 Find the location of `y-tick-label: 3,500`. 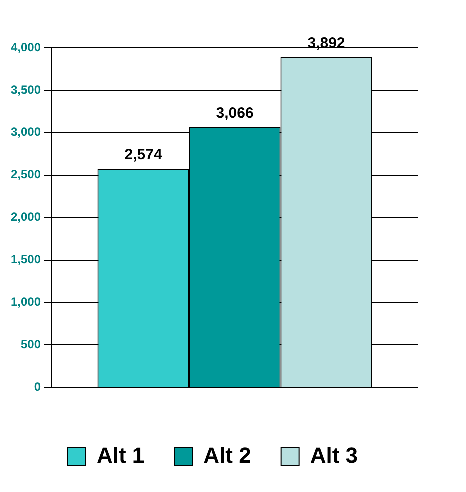

y-tick-label: 3,500 is located at coordinates (26, 89).